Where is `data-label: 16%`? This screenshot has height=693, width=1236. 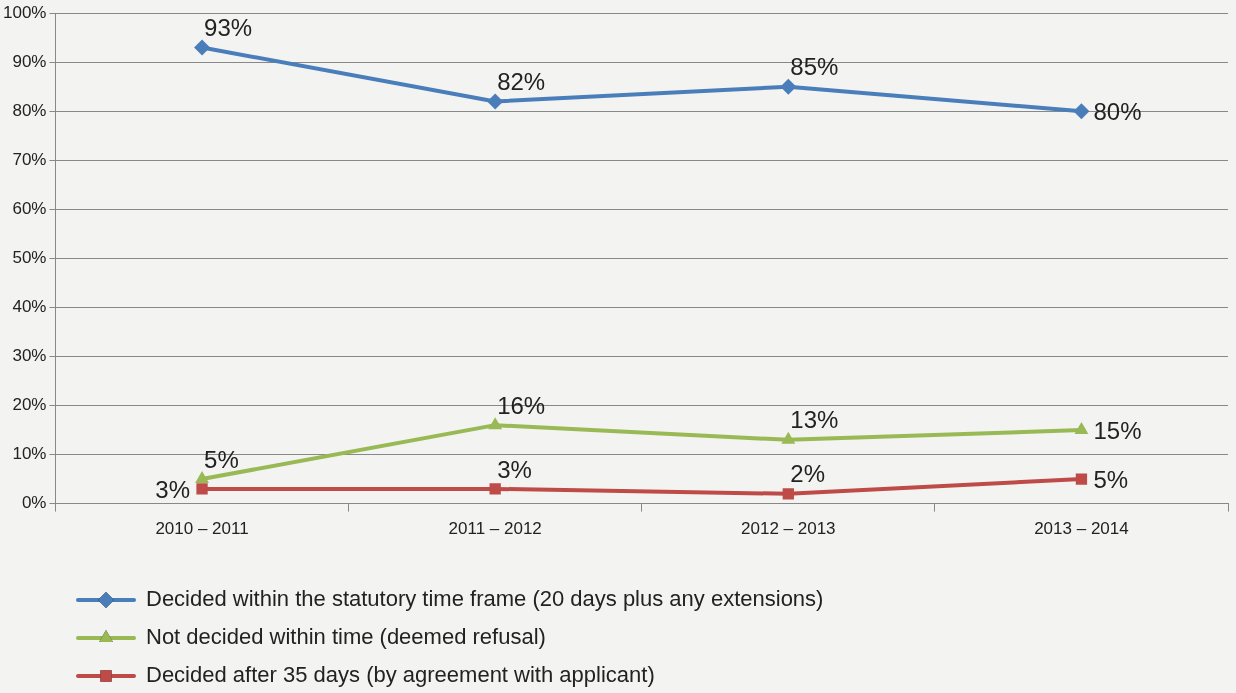
data-label: 16% is located at coordinates (521, 405).